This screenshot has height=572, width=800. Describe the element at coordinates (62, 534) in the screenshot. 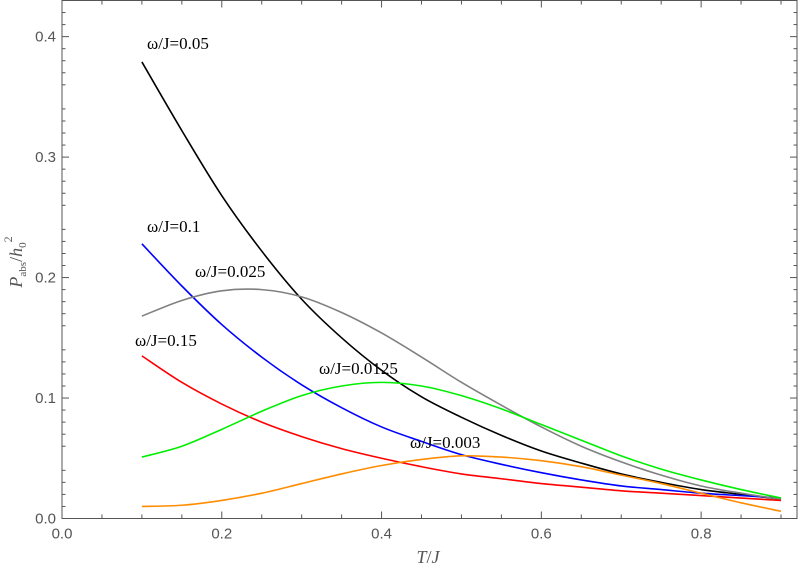

I see `x-tick-label: 0.0` at that location.